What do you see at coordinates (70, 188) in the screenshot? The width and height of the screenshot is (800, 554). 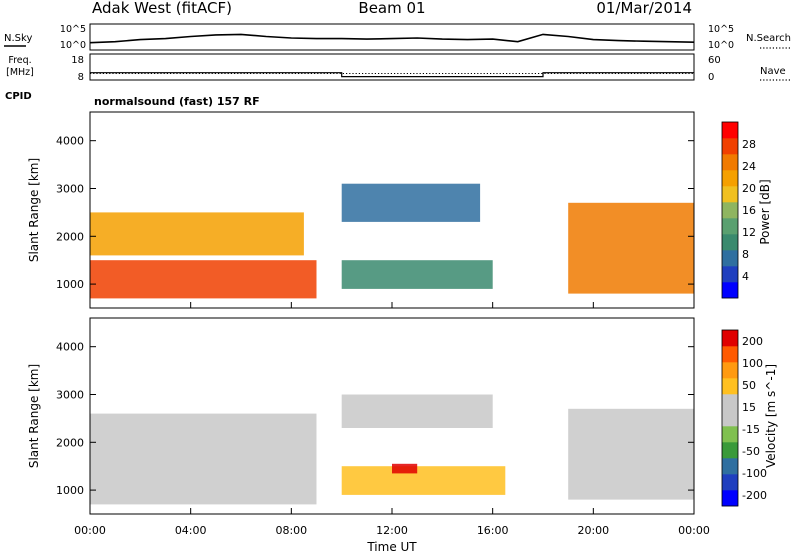 I see `power-ytick-label-2: 3000` at bounding box center [70, 188].